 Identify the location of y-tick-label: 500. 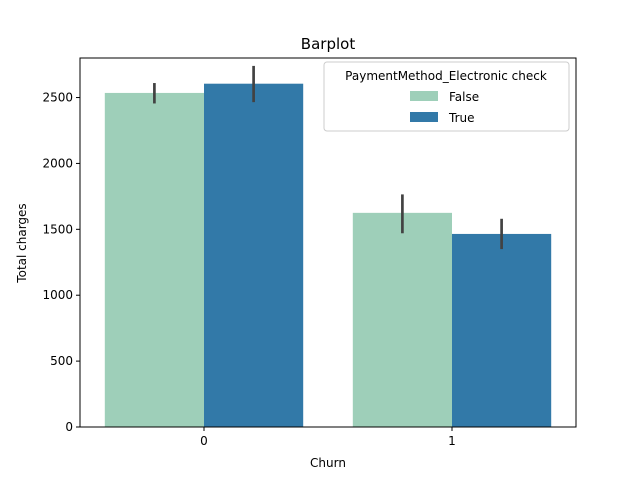
(61, 361).